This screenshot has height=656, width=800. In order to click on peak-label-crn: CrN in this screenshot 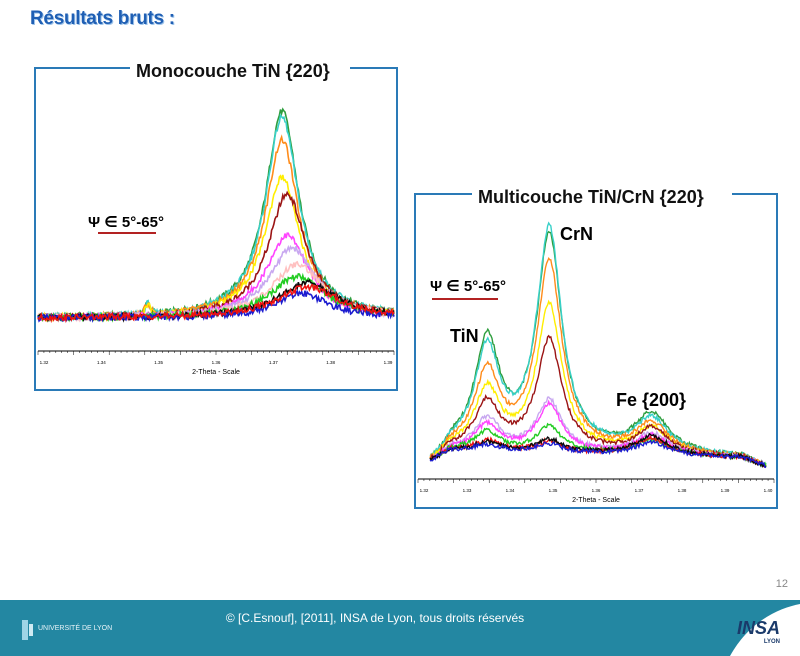, I will do `click(577, 234)`.